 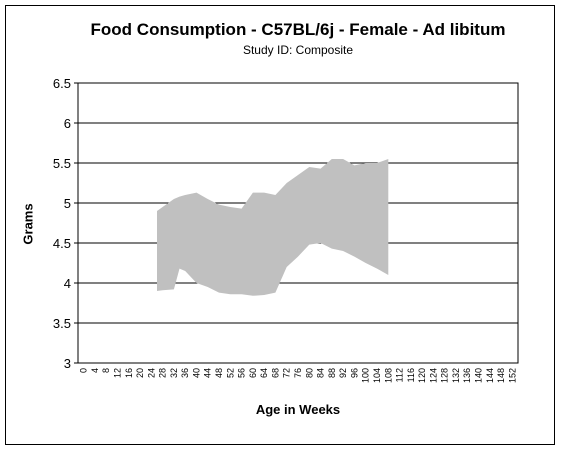 What do you see at coordinates (445, 375) in the screenshot?
I see `x-tick-label: 128` at bounding box center [445, 375].